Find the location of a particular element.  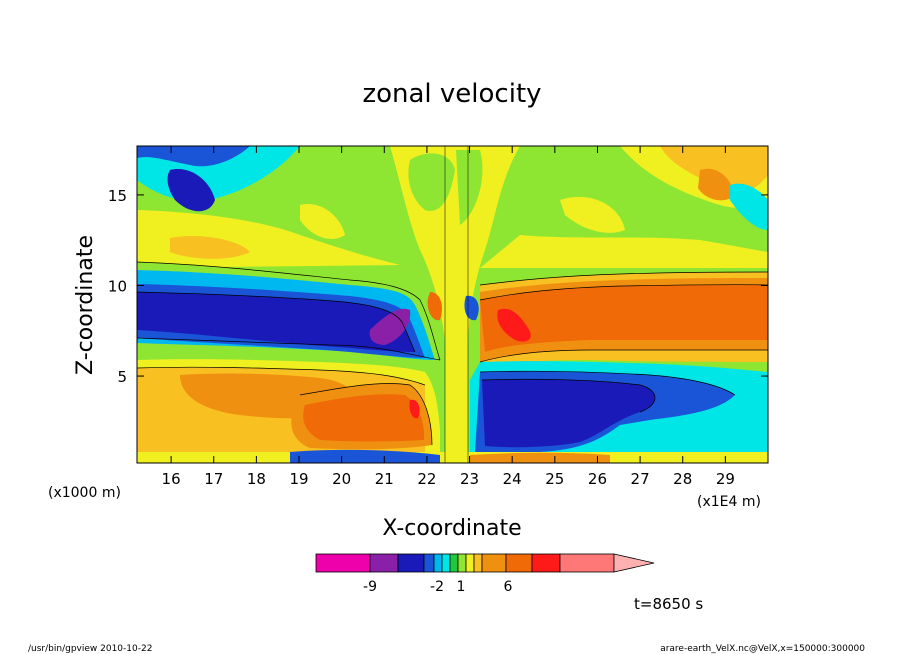

x-tick-label: 26 is located at coordinates (597, 479).